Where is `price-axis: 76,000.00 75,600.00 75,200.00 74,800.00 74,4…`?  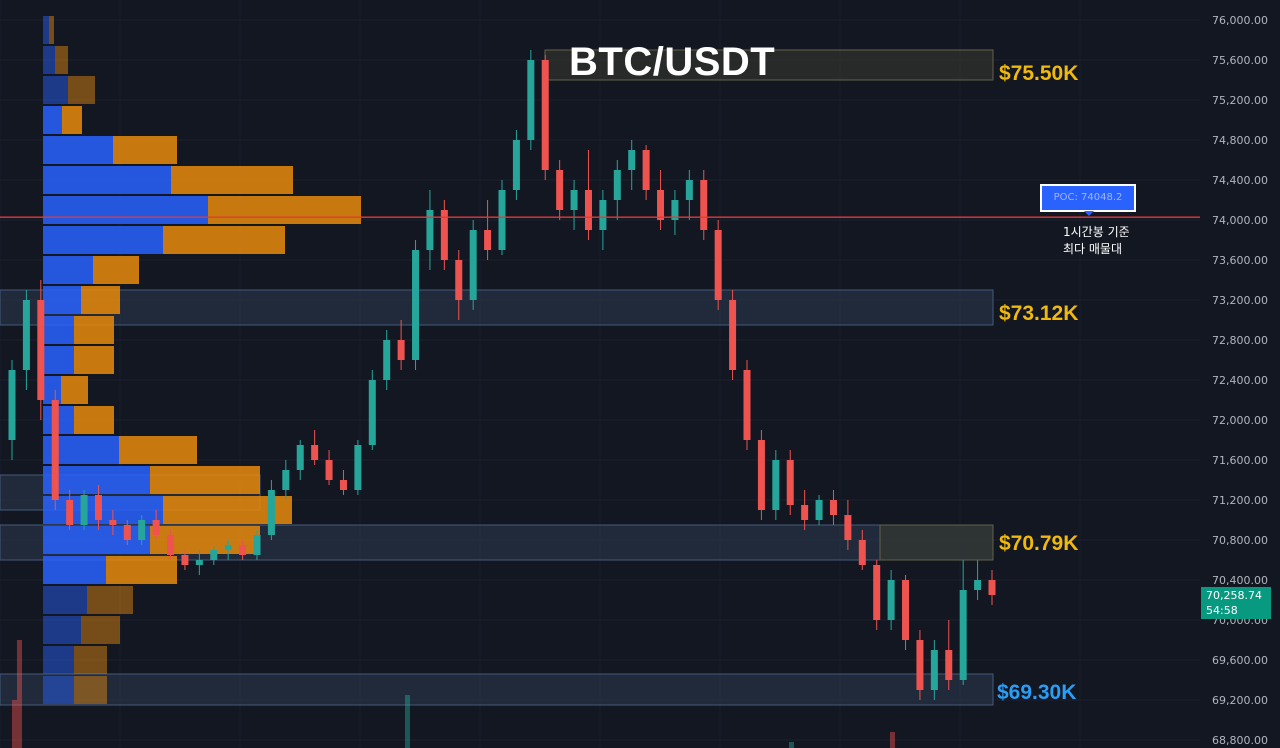
price-axis: 76,000.00 75,600.00 75,200.00 74,800.00 74,4… is located at coordinates (1240, 380).